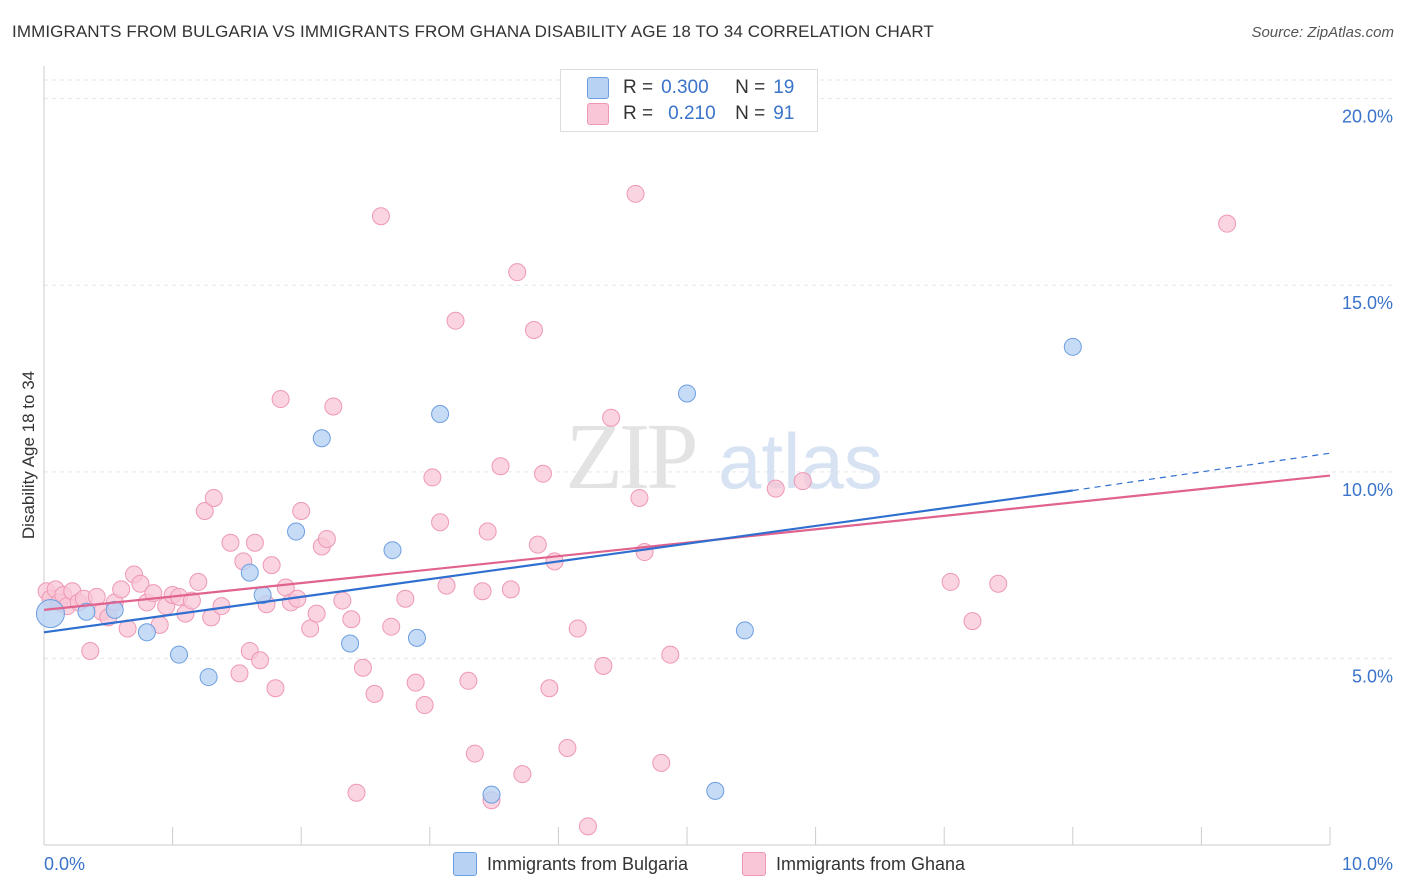  I want to click on watermark-atlas: atlas, so click(800, 461).